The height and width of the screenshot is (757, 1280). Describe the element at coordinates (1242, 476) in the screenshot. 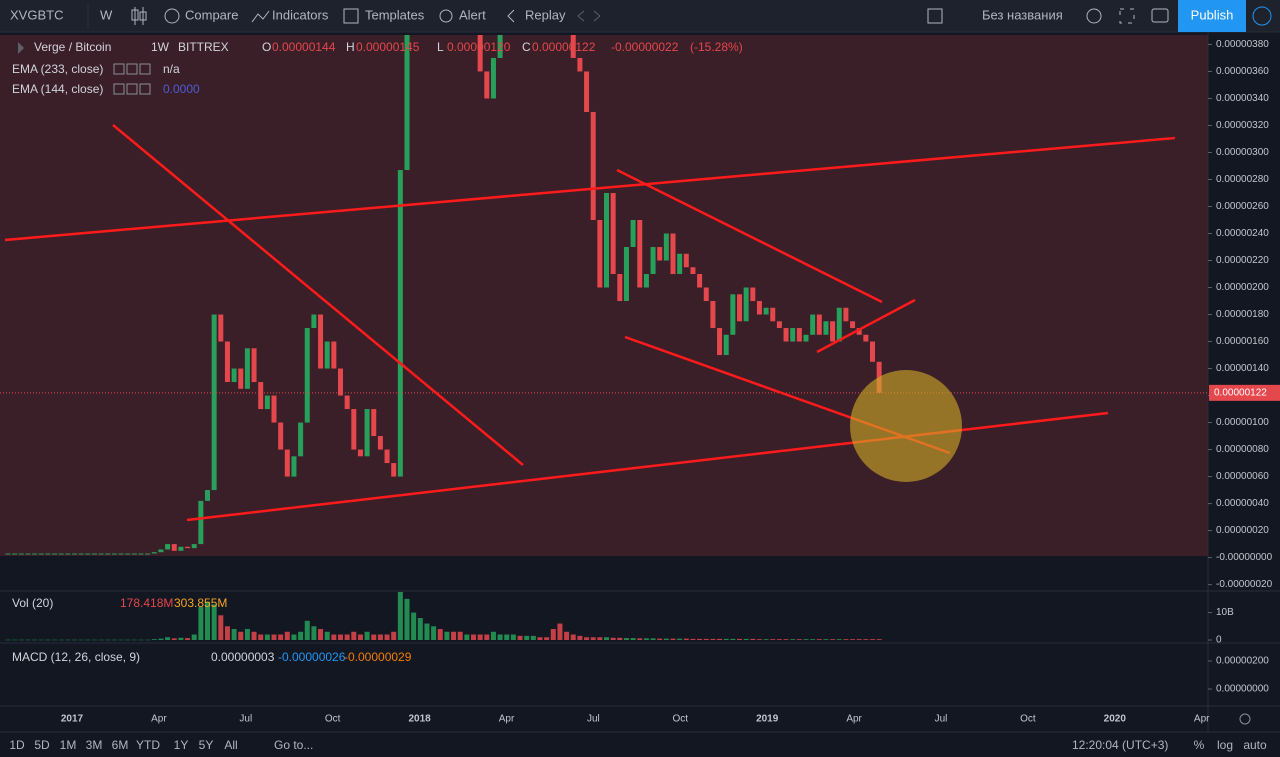

I see `y-tick-label: 0.00000060` at that location.